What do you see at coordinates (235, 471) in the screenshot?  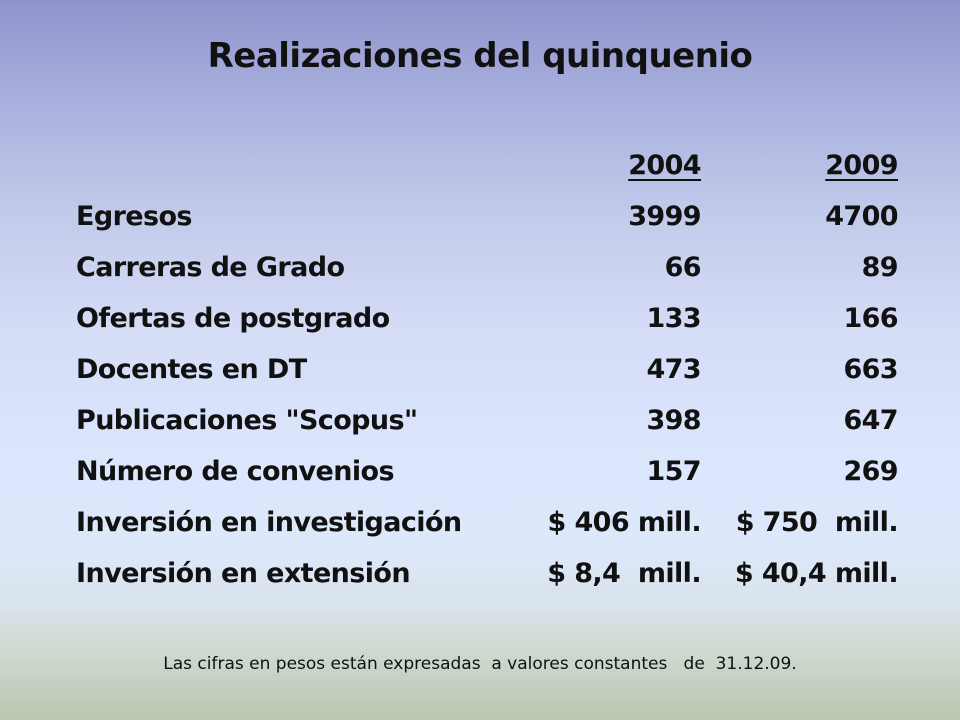 I see `row-label: Número de convenios` at bounding box center [235, 471].